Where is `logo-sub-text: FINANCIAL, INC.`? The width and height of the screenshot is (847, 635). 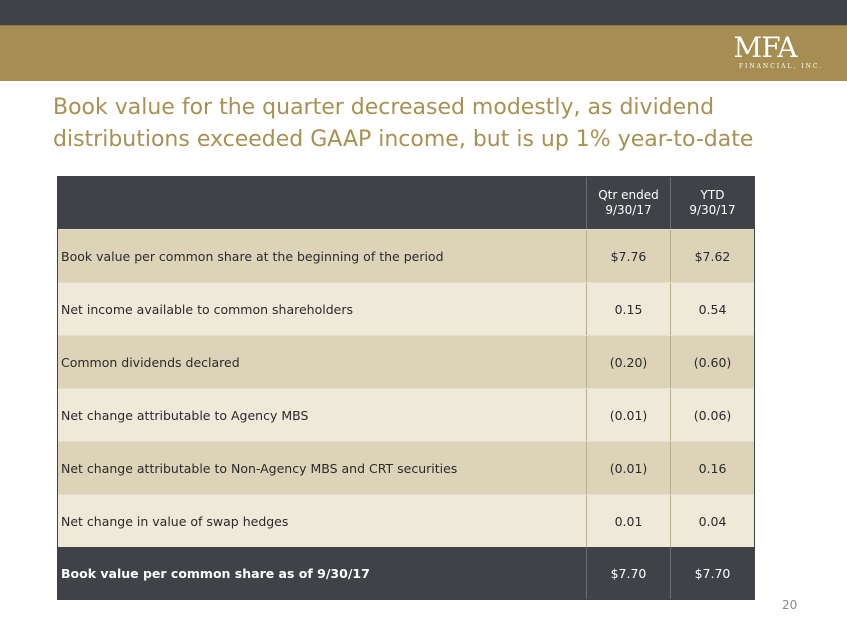
logo-sub-text: FINANCIAL, INC. is located at coordinates (781, 66).